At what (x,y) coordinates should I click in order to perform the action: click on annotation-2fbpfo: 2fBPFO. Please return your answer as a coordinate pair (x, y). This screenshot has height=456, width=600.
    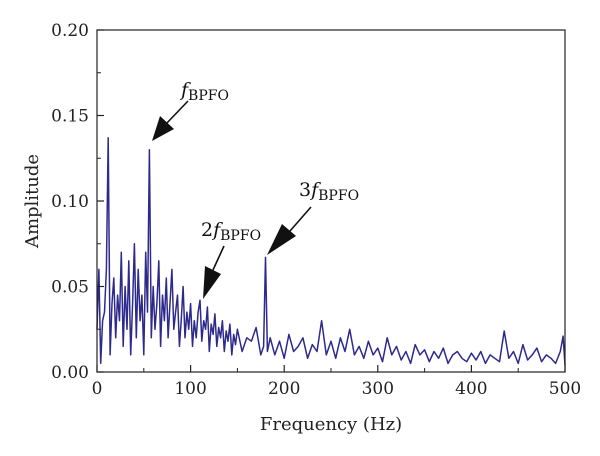
    Looking at the image, I should click on (231, 259).